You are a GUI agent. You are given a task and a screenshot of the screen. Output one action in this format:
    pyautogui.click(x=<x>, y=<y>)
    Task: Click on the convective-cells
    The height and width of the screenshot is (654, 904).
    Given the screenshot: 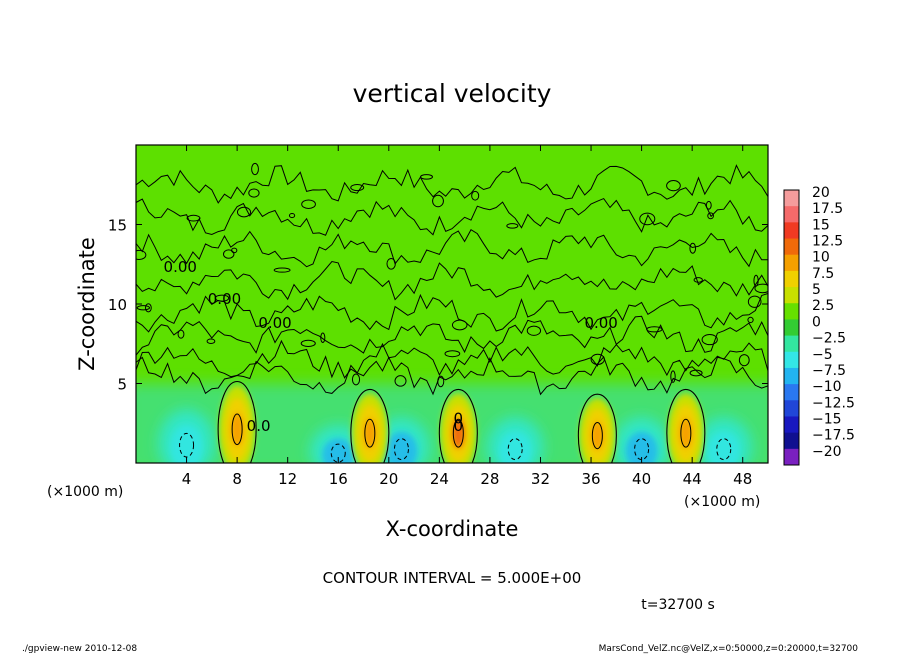 What is the action you would take?
    pyautogui.click(x=455, y=421)
    